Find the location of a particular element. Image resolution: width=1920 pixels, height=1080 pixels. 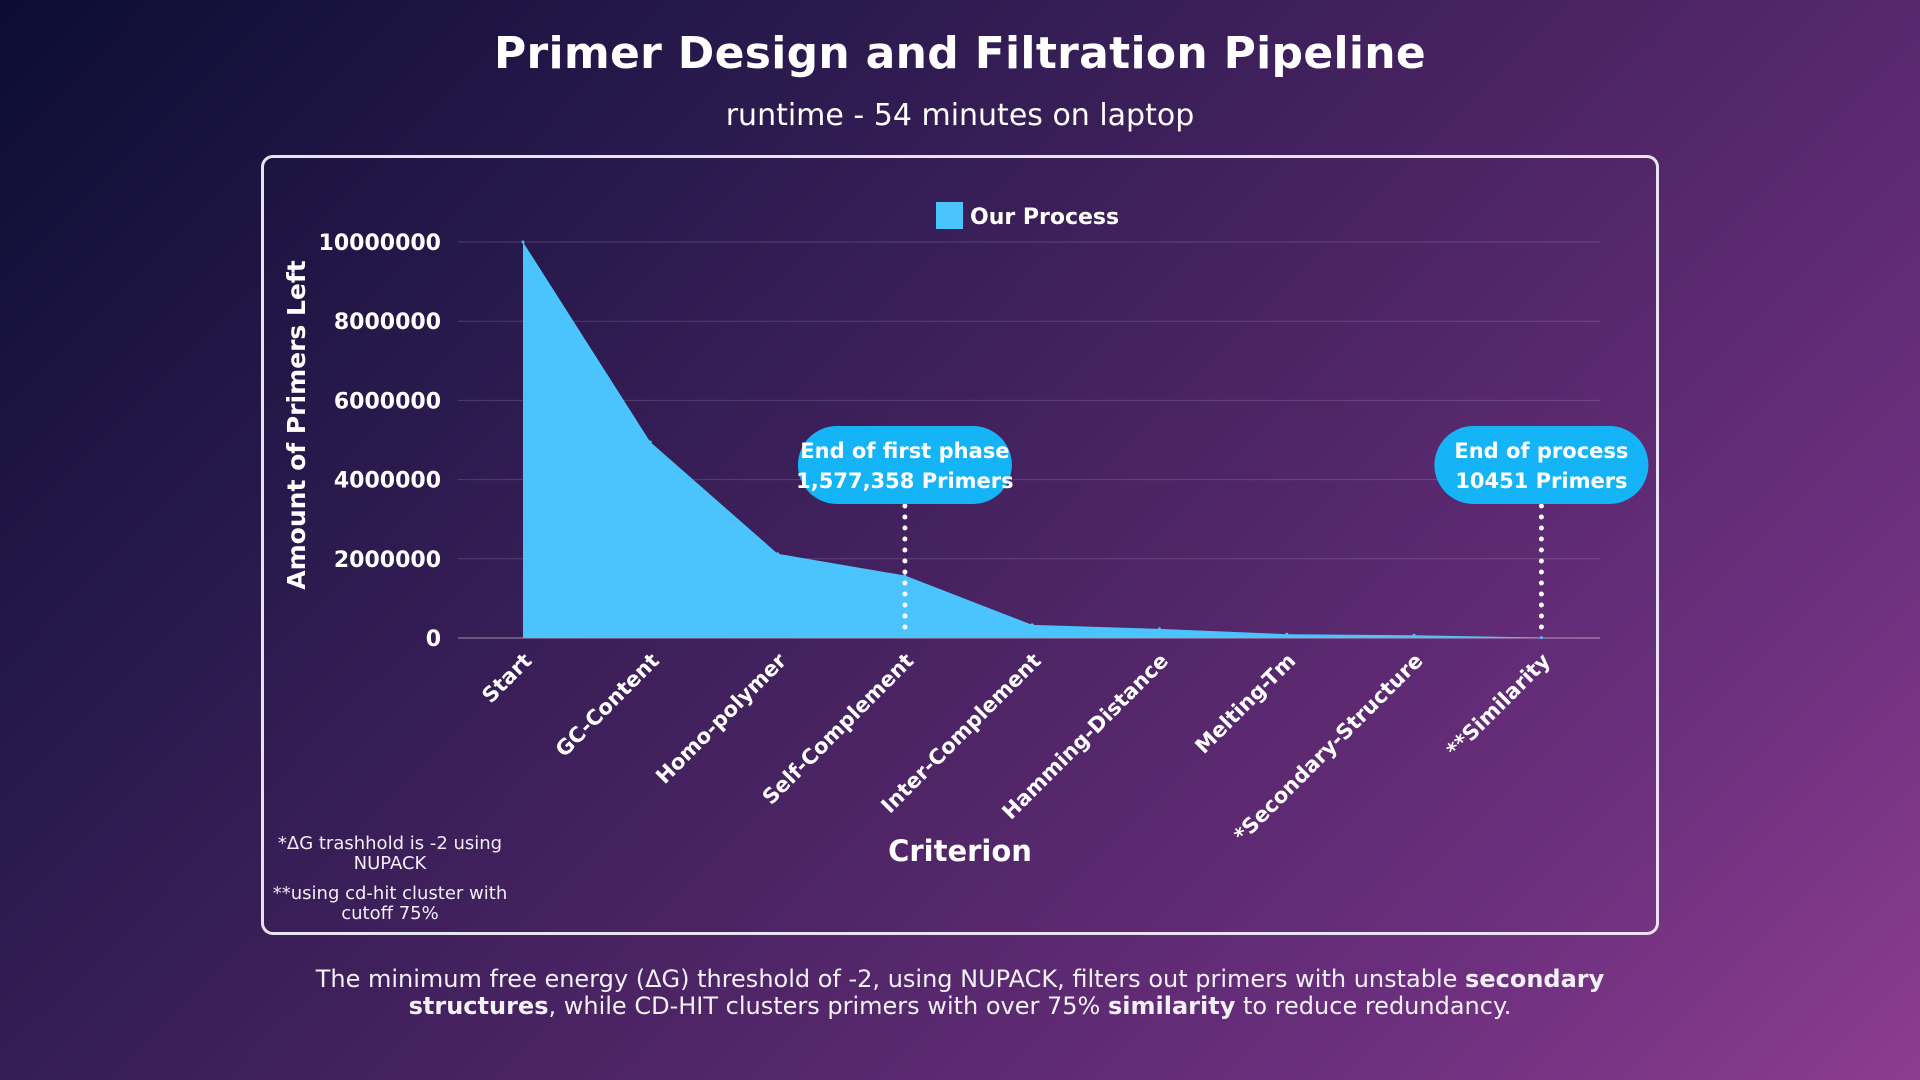

legend-swatch is located at coordinates (949, 215).